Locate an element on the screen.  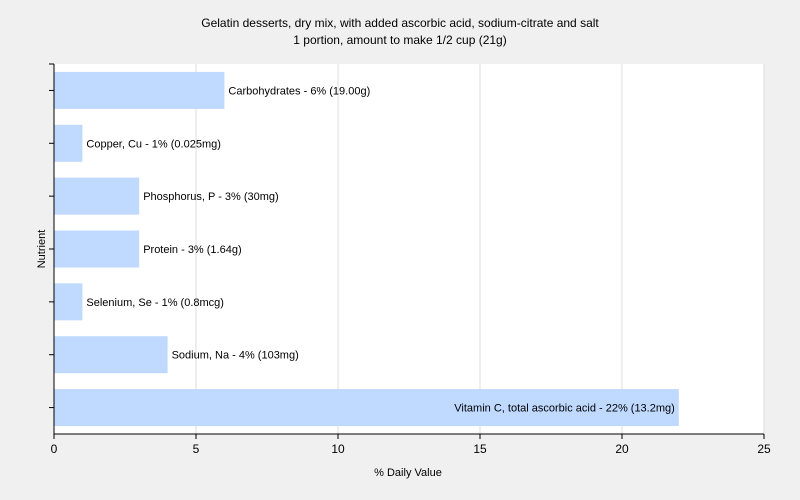
bar-label: Protein - 3% (1.64g) is located at coordinates (192, 250).